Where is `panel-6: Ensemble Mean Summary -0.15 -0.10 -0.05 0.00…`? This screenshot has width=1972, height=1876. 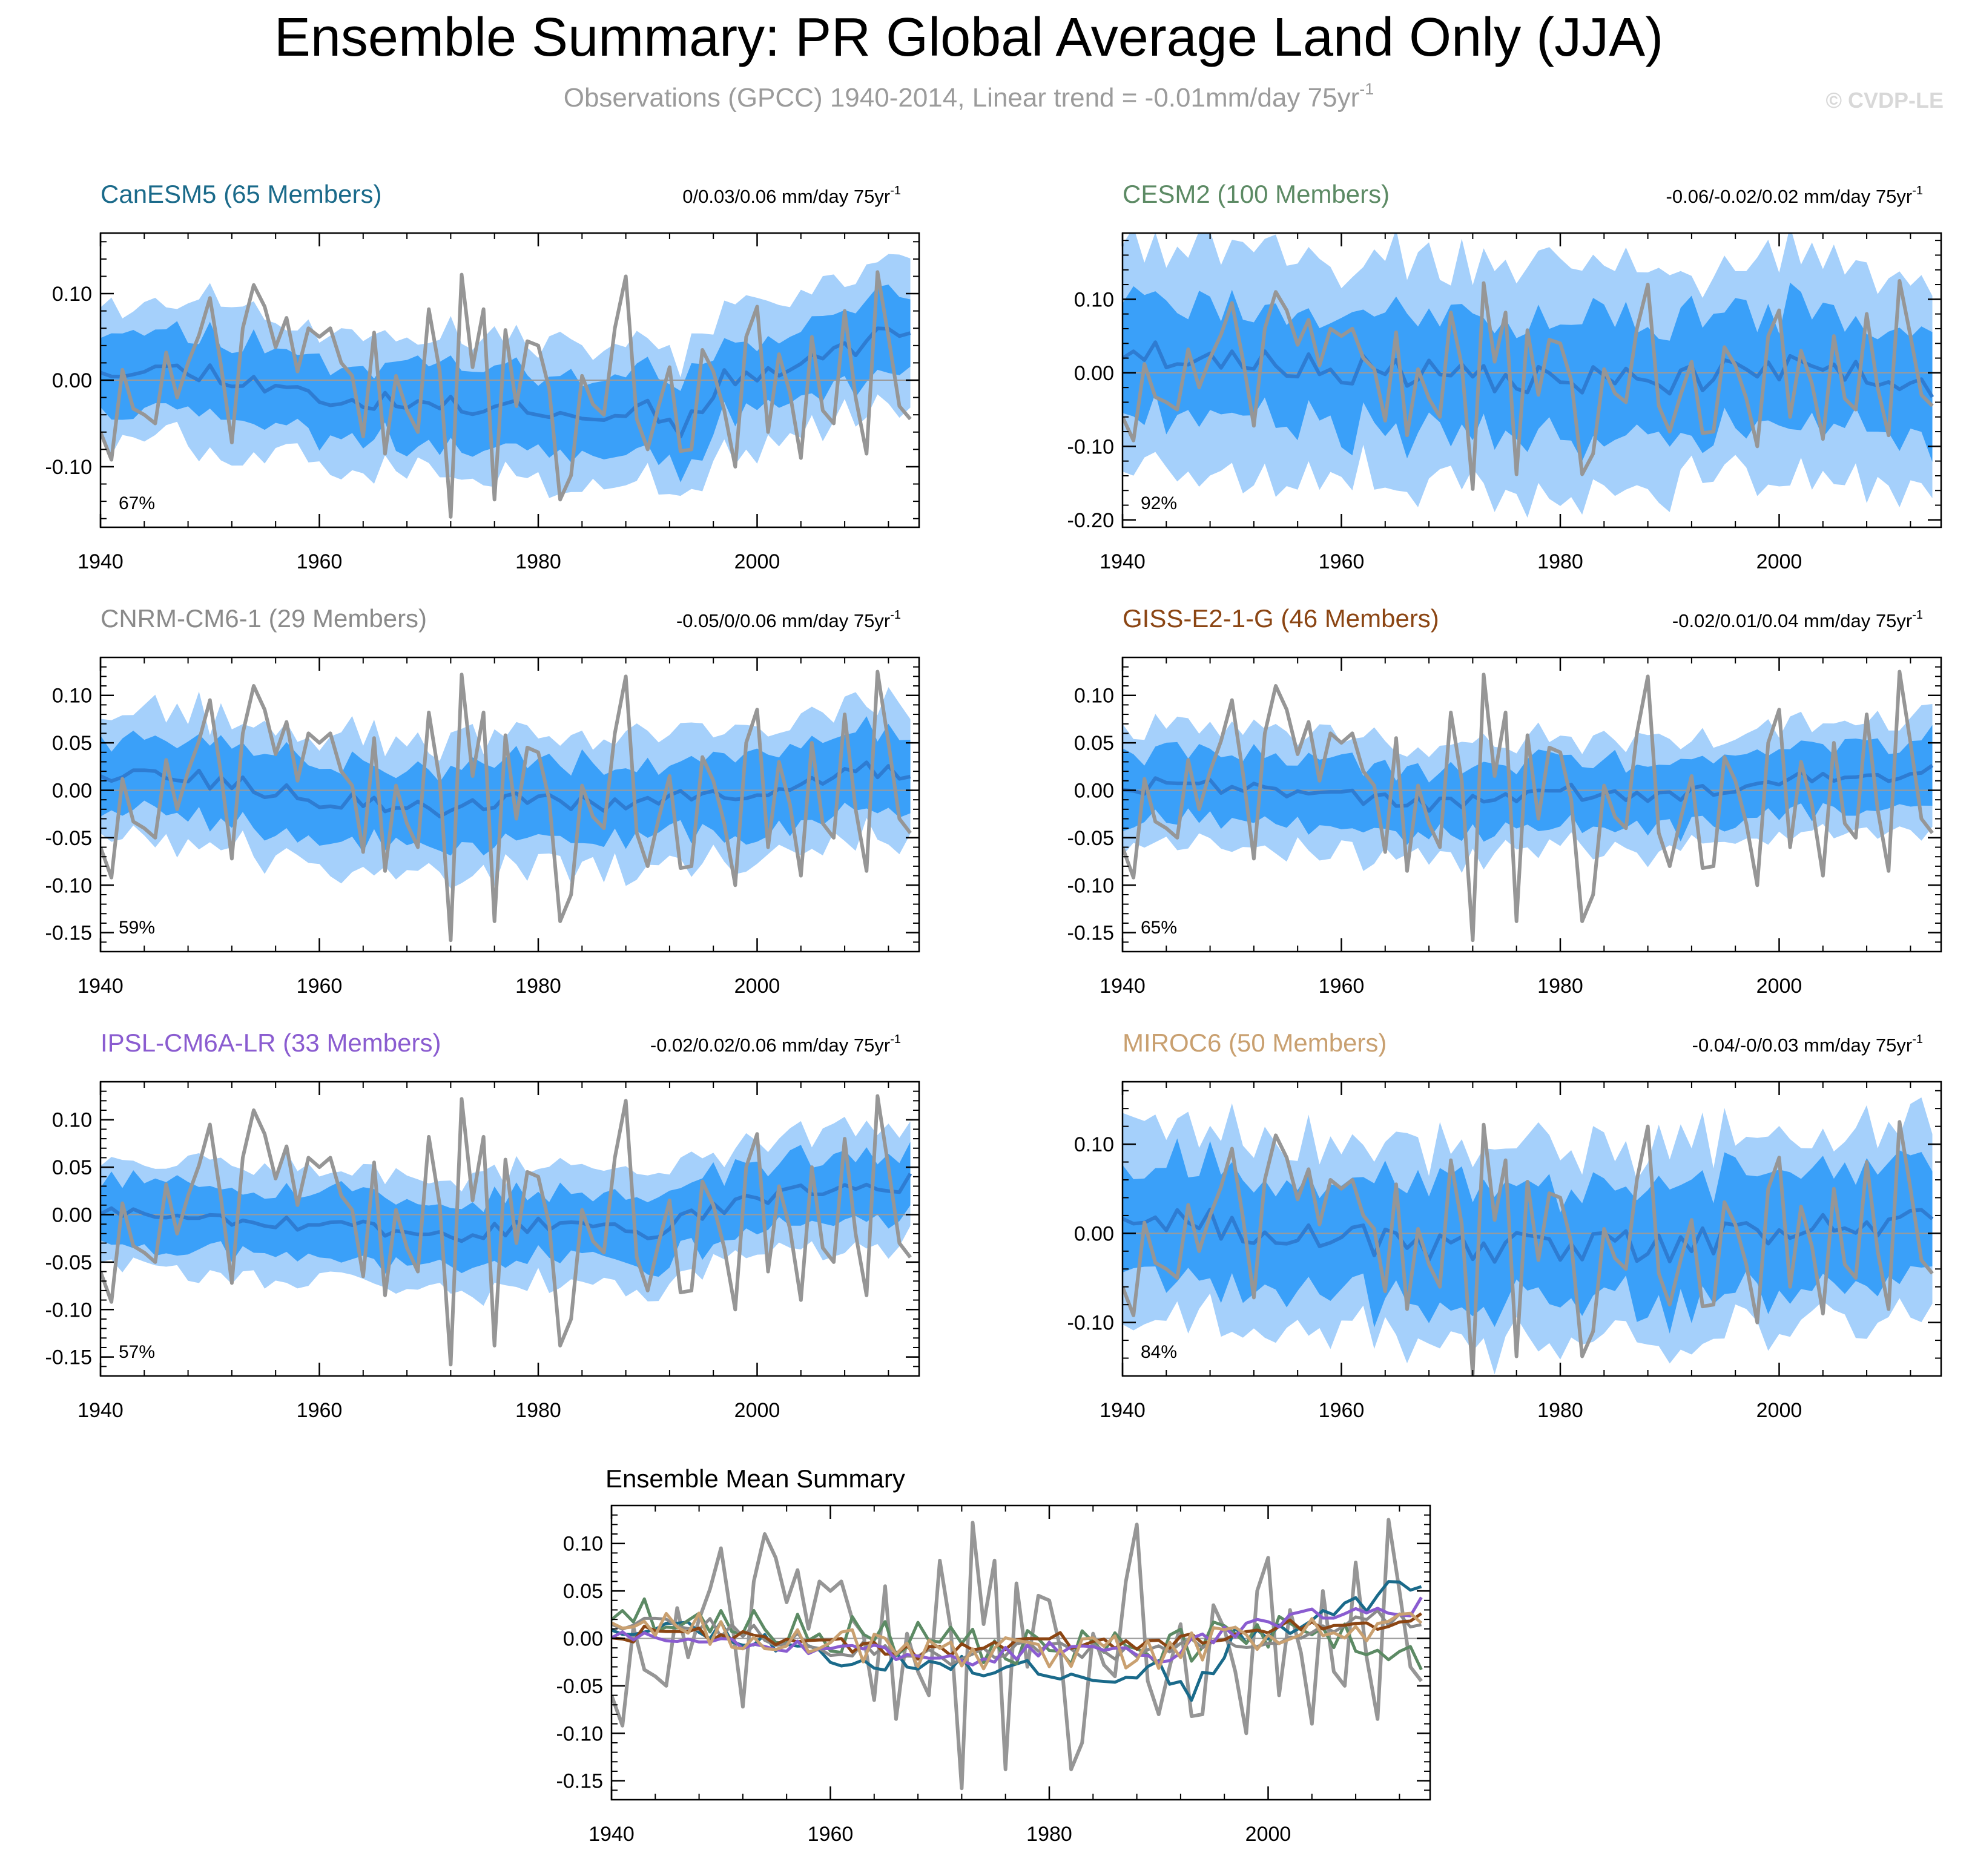 panel-6: Ensemble Mean Summary -0.15 -0.10 -0.05 0.00… is located at coordinates (993, 1655).